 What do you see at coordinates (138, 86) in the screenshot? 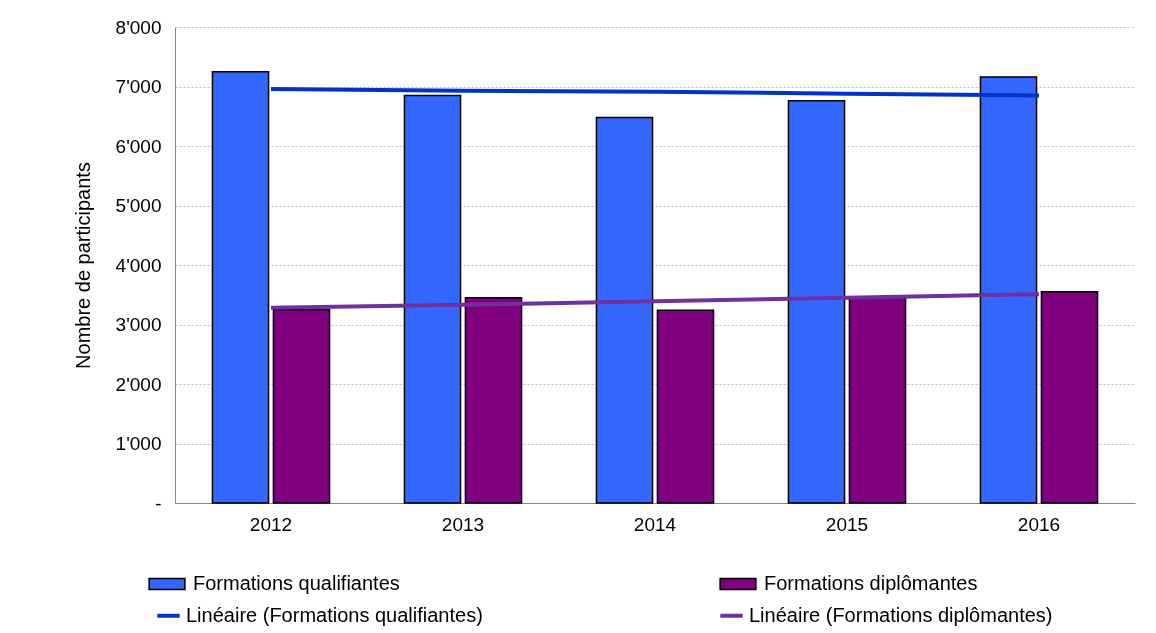
I see `y-tick-label: 7'000` at bounding box center [138, 86].